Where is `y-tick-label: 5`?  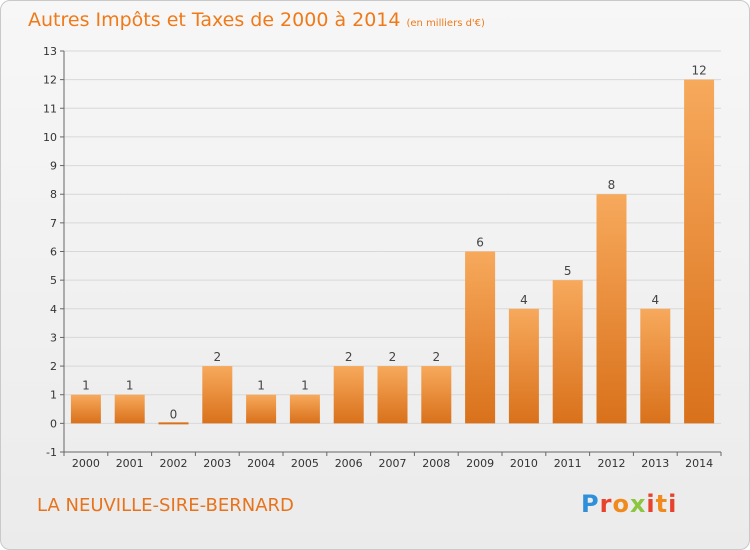 y-tick-label: 5 is located at coordinates (53, 280).